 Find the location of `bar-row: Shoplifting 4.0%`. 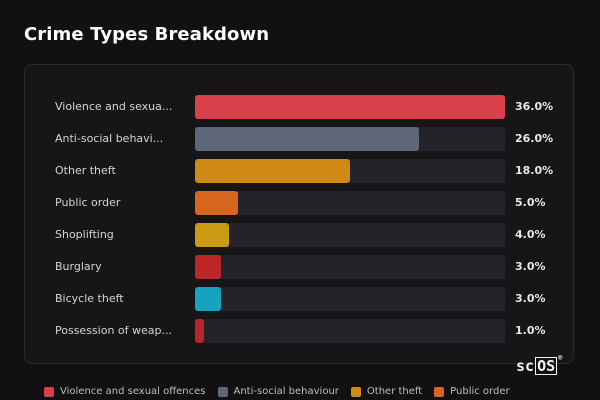

bar-row: Shoplifting 4.0% is located at coordinates (300, 235).